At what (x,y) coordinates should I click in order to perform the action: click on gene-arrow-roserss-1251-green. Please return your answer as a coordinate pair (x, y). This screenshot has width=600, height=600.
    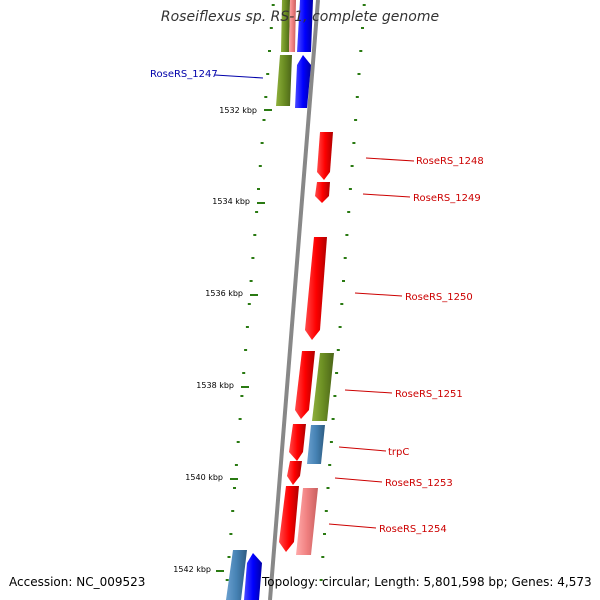
    Looking at the image, I should click on (323, 387).